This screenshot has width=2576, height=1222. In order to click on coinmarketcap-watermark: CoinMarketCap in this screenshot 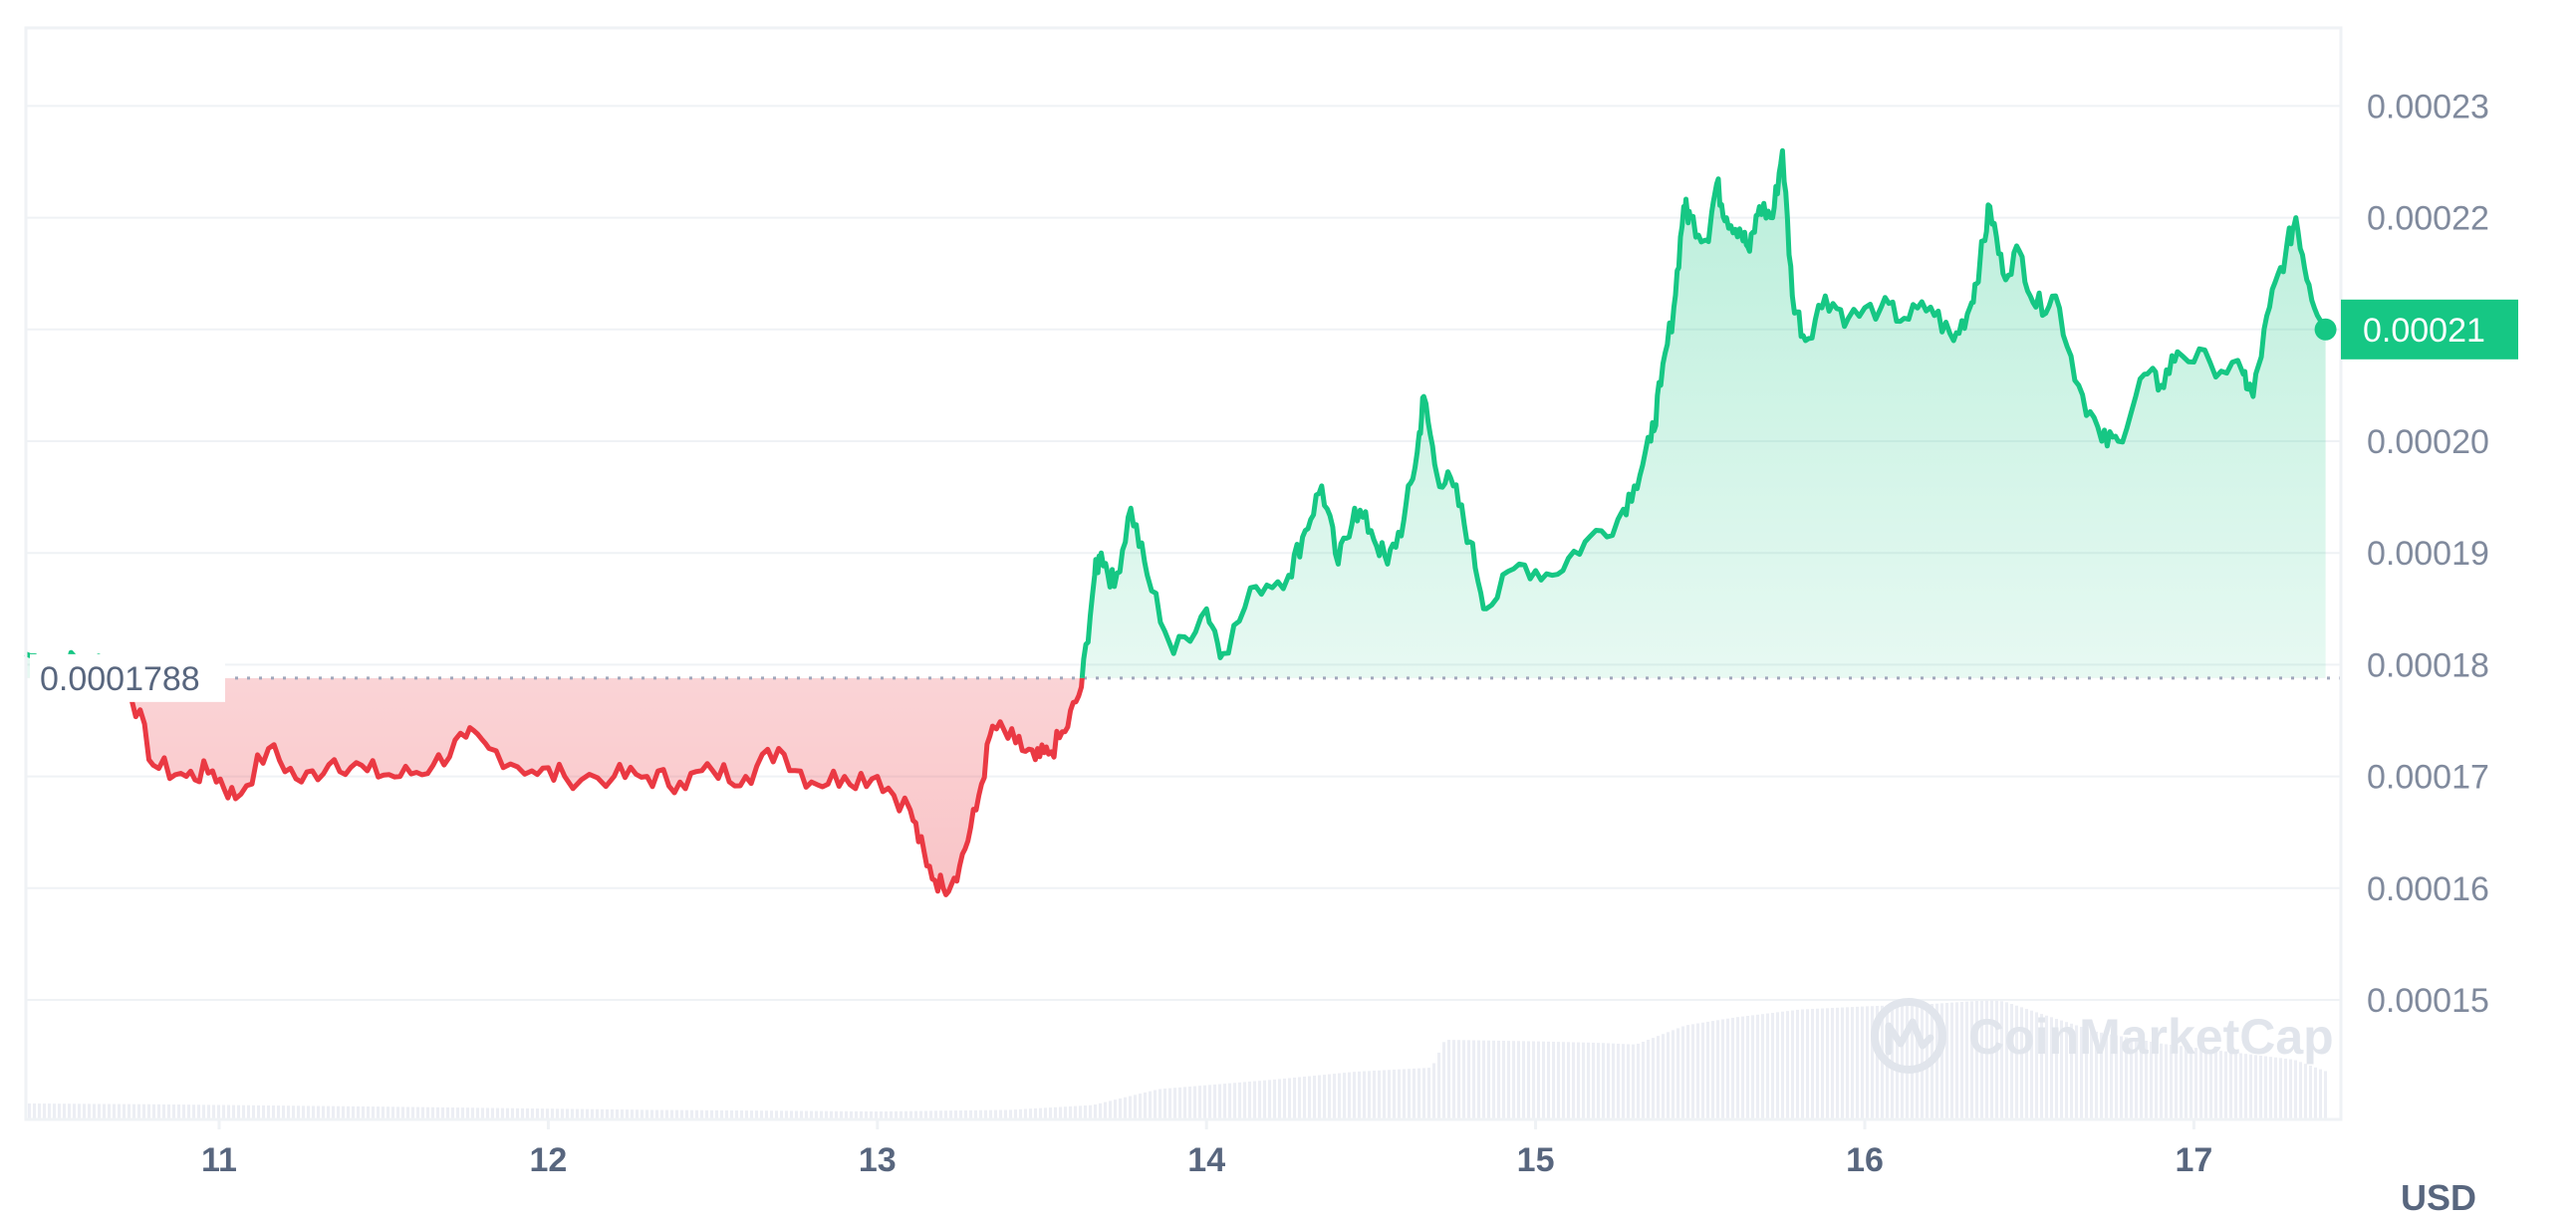, I will do `click(2102, 1036)`.